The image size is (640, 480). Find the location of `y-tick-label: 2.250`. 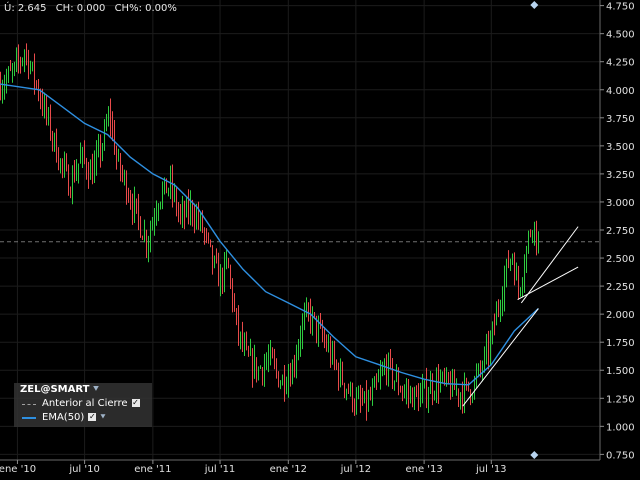

y-tick-label: 2.250 is located at coordinates (620, 287).